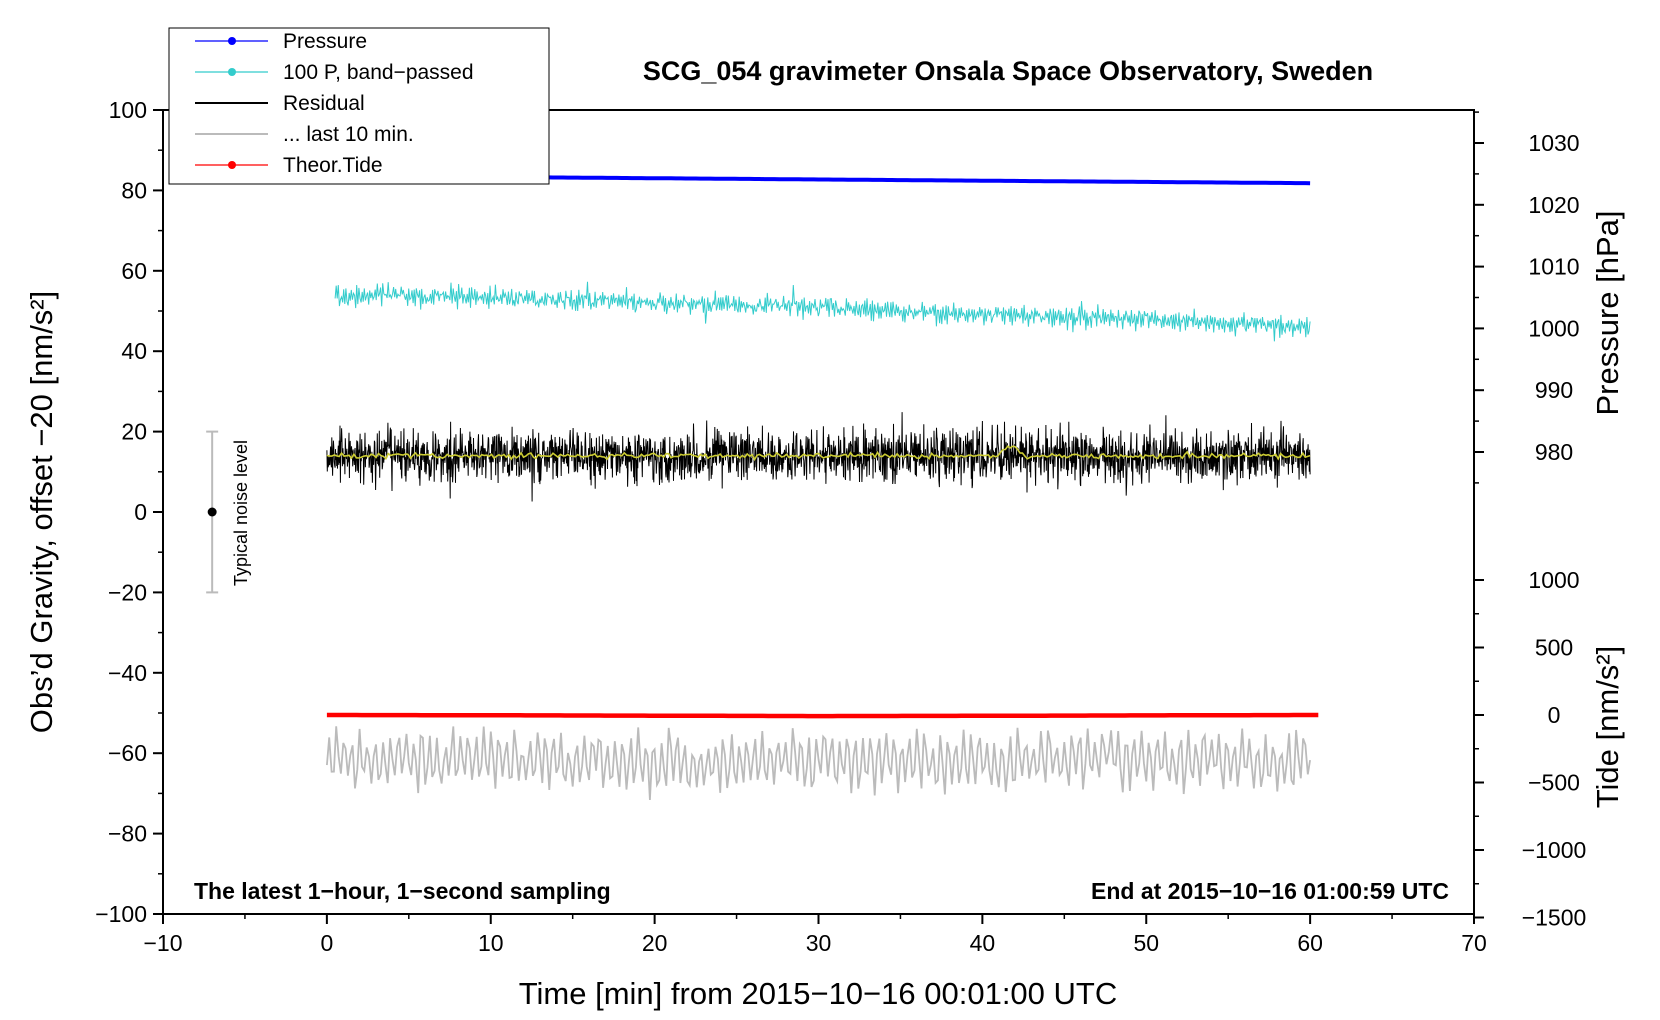 This screenshot has height=1020, width=1660. I want to click on y-tick-label-7: −40, so click(127, 673).